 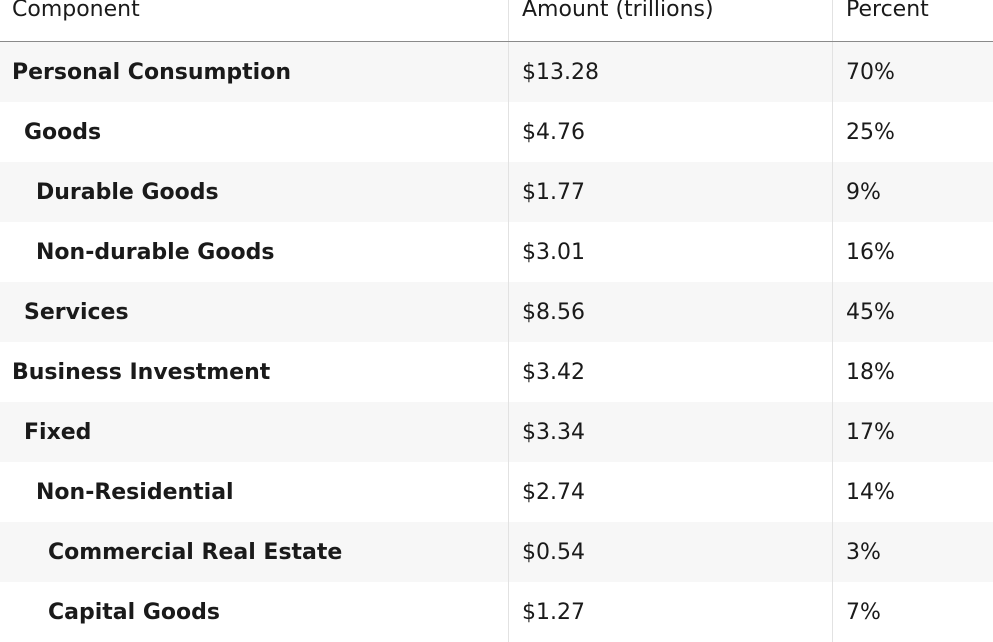 I want to click on table-row: Non-Residential $2.74 14%, so click(x=496, y=492).